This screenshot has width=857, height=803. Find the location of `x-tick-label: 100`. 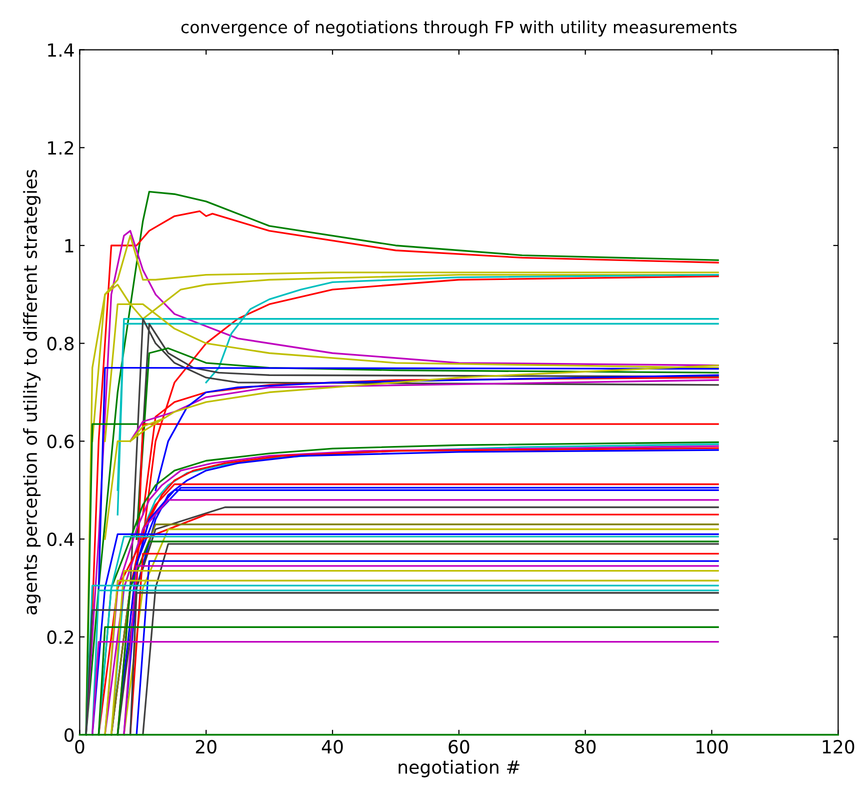

x-tick-label: 100 is located at coordinates (712, 747).